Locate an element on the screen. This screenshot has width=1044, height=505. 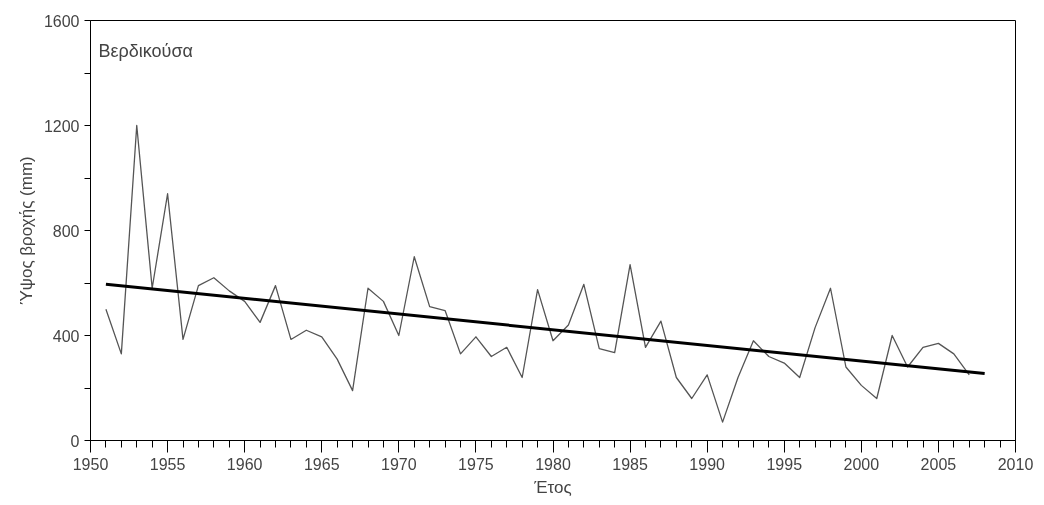
y-tick-label: 0 is located at coordinates (75, 441).